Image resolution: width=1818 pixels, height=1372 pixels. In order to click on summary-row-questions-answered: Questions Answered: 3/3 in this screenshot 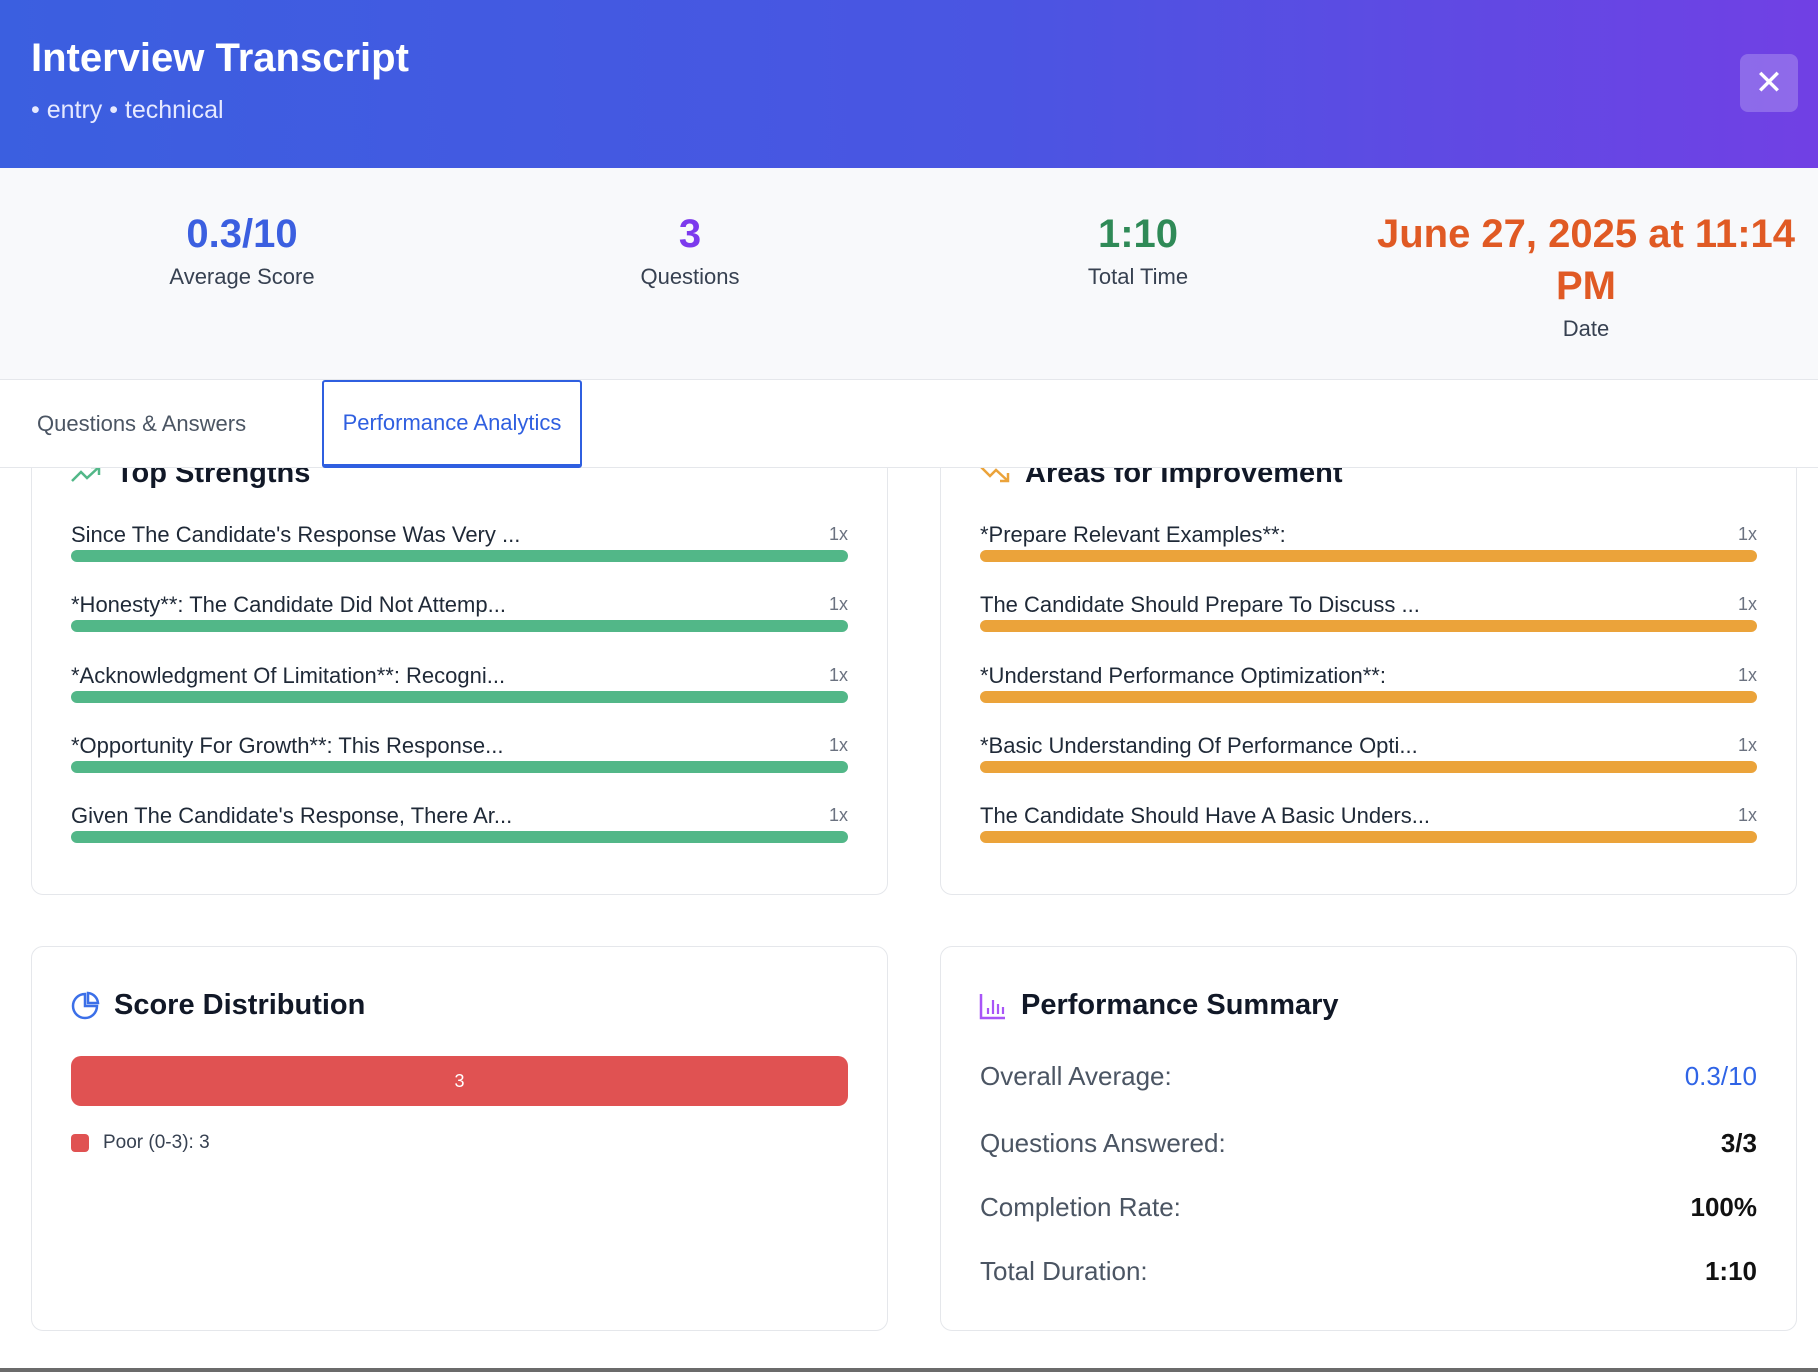, I will do `click(1368, 1143)`.